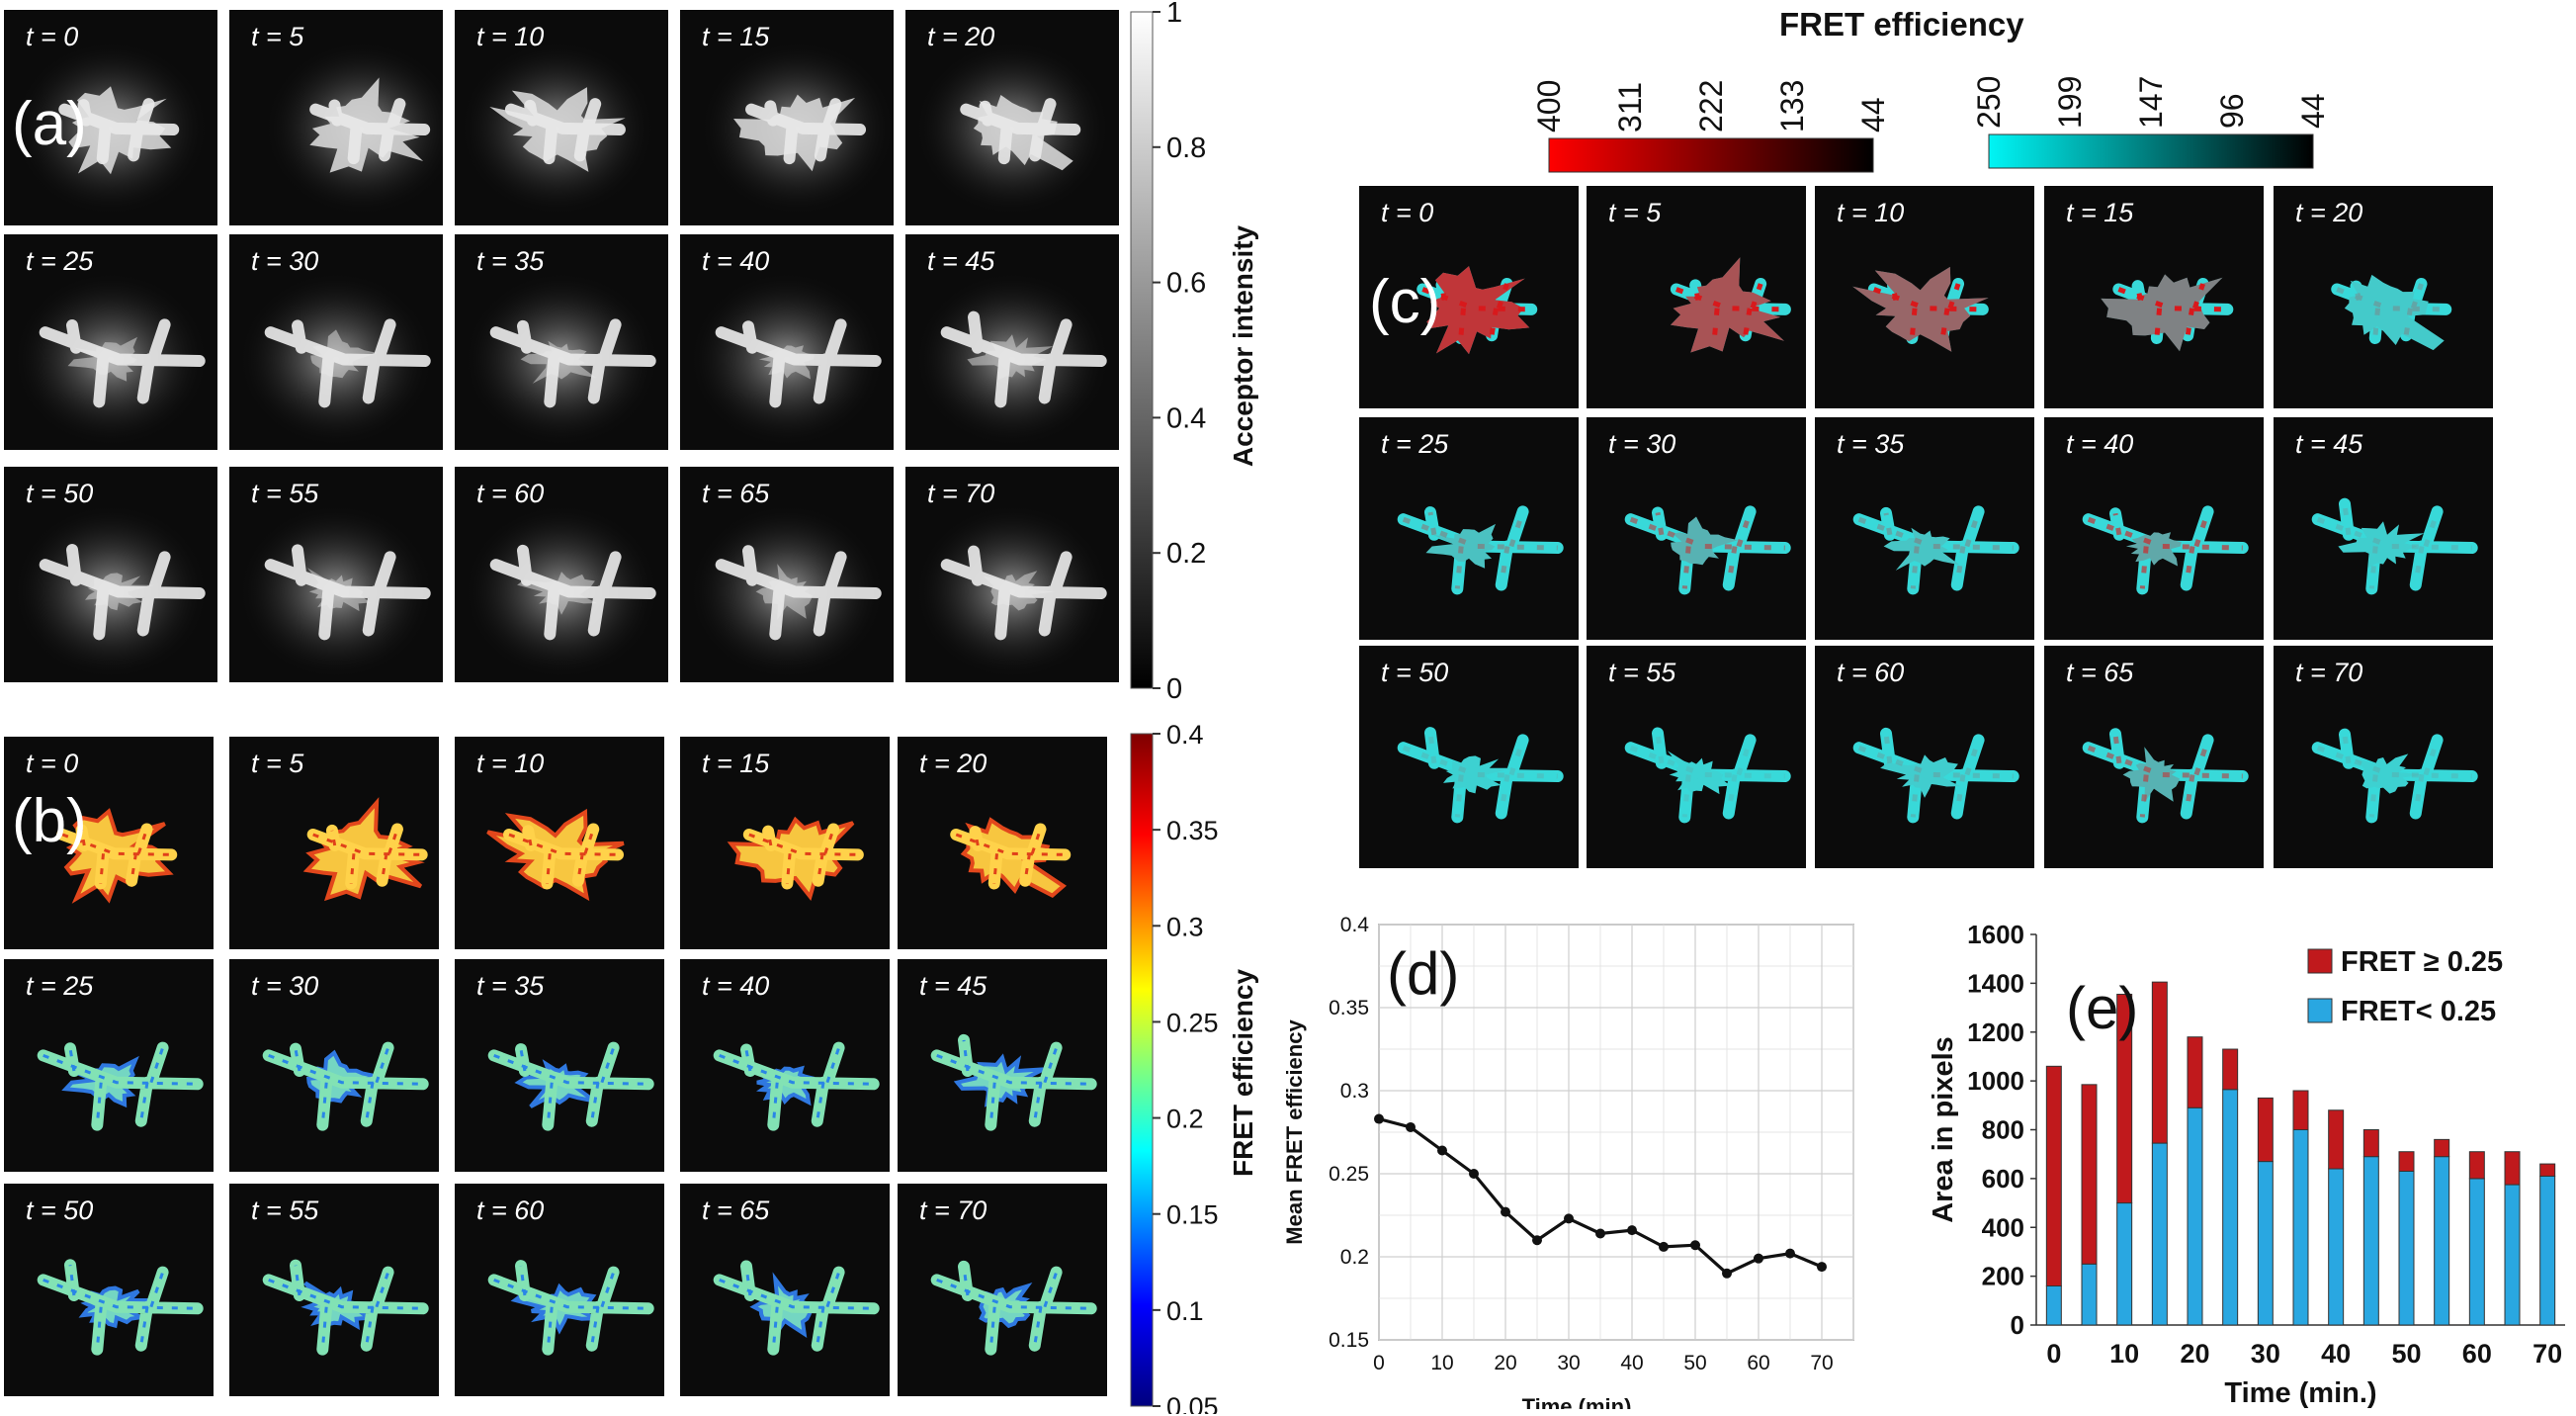  I want to click on scale-tick-label: 311, so click(1630, 107).